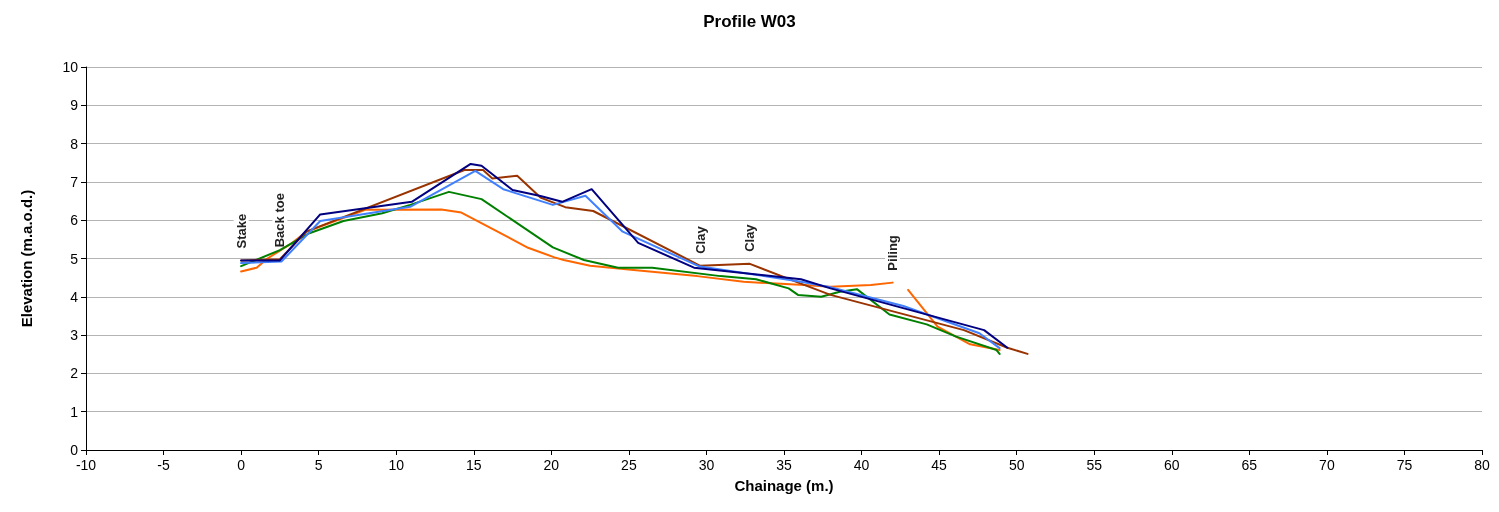 This screenshot has height=512, width=1499. What do you see at coordinates (74, 335) in the screenshot?
I see `y-tick-label: 3` at bounding box center [74, 335].